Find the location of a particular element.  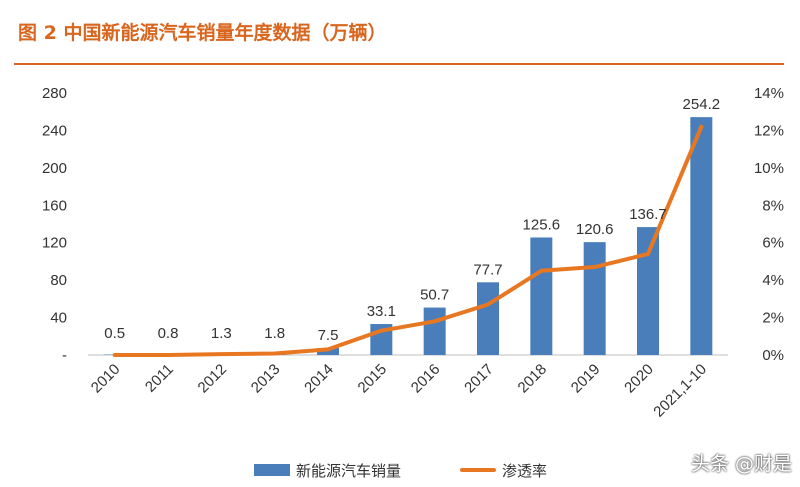

x-tick-label: 2015 is located at coordinates (373, 379).